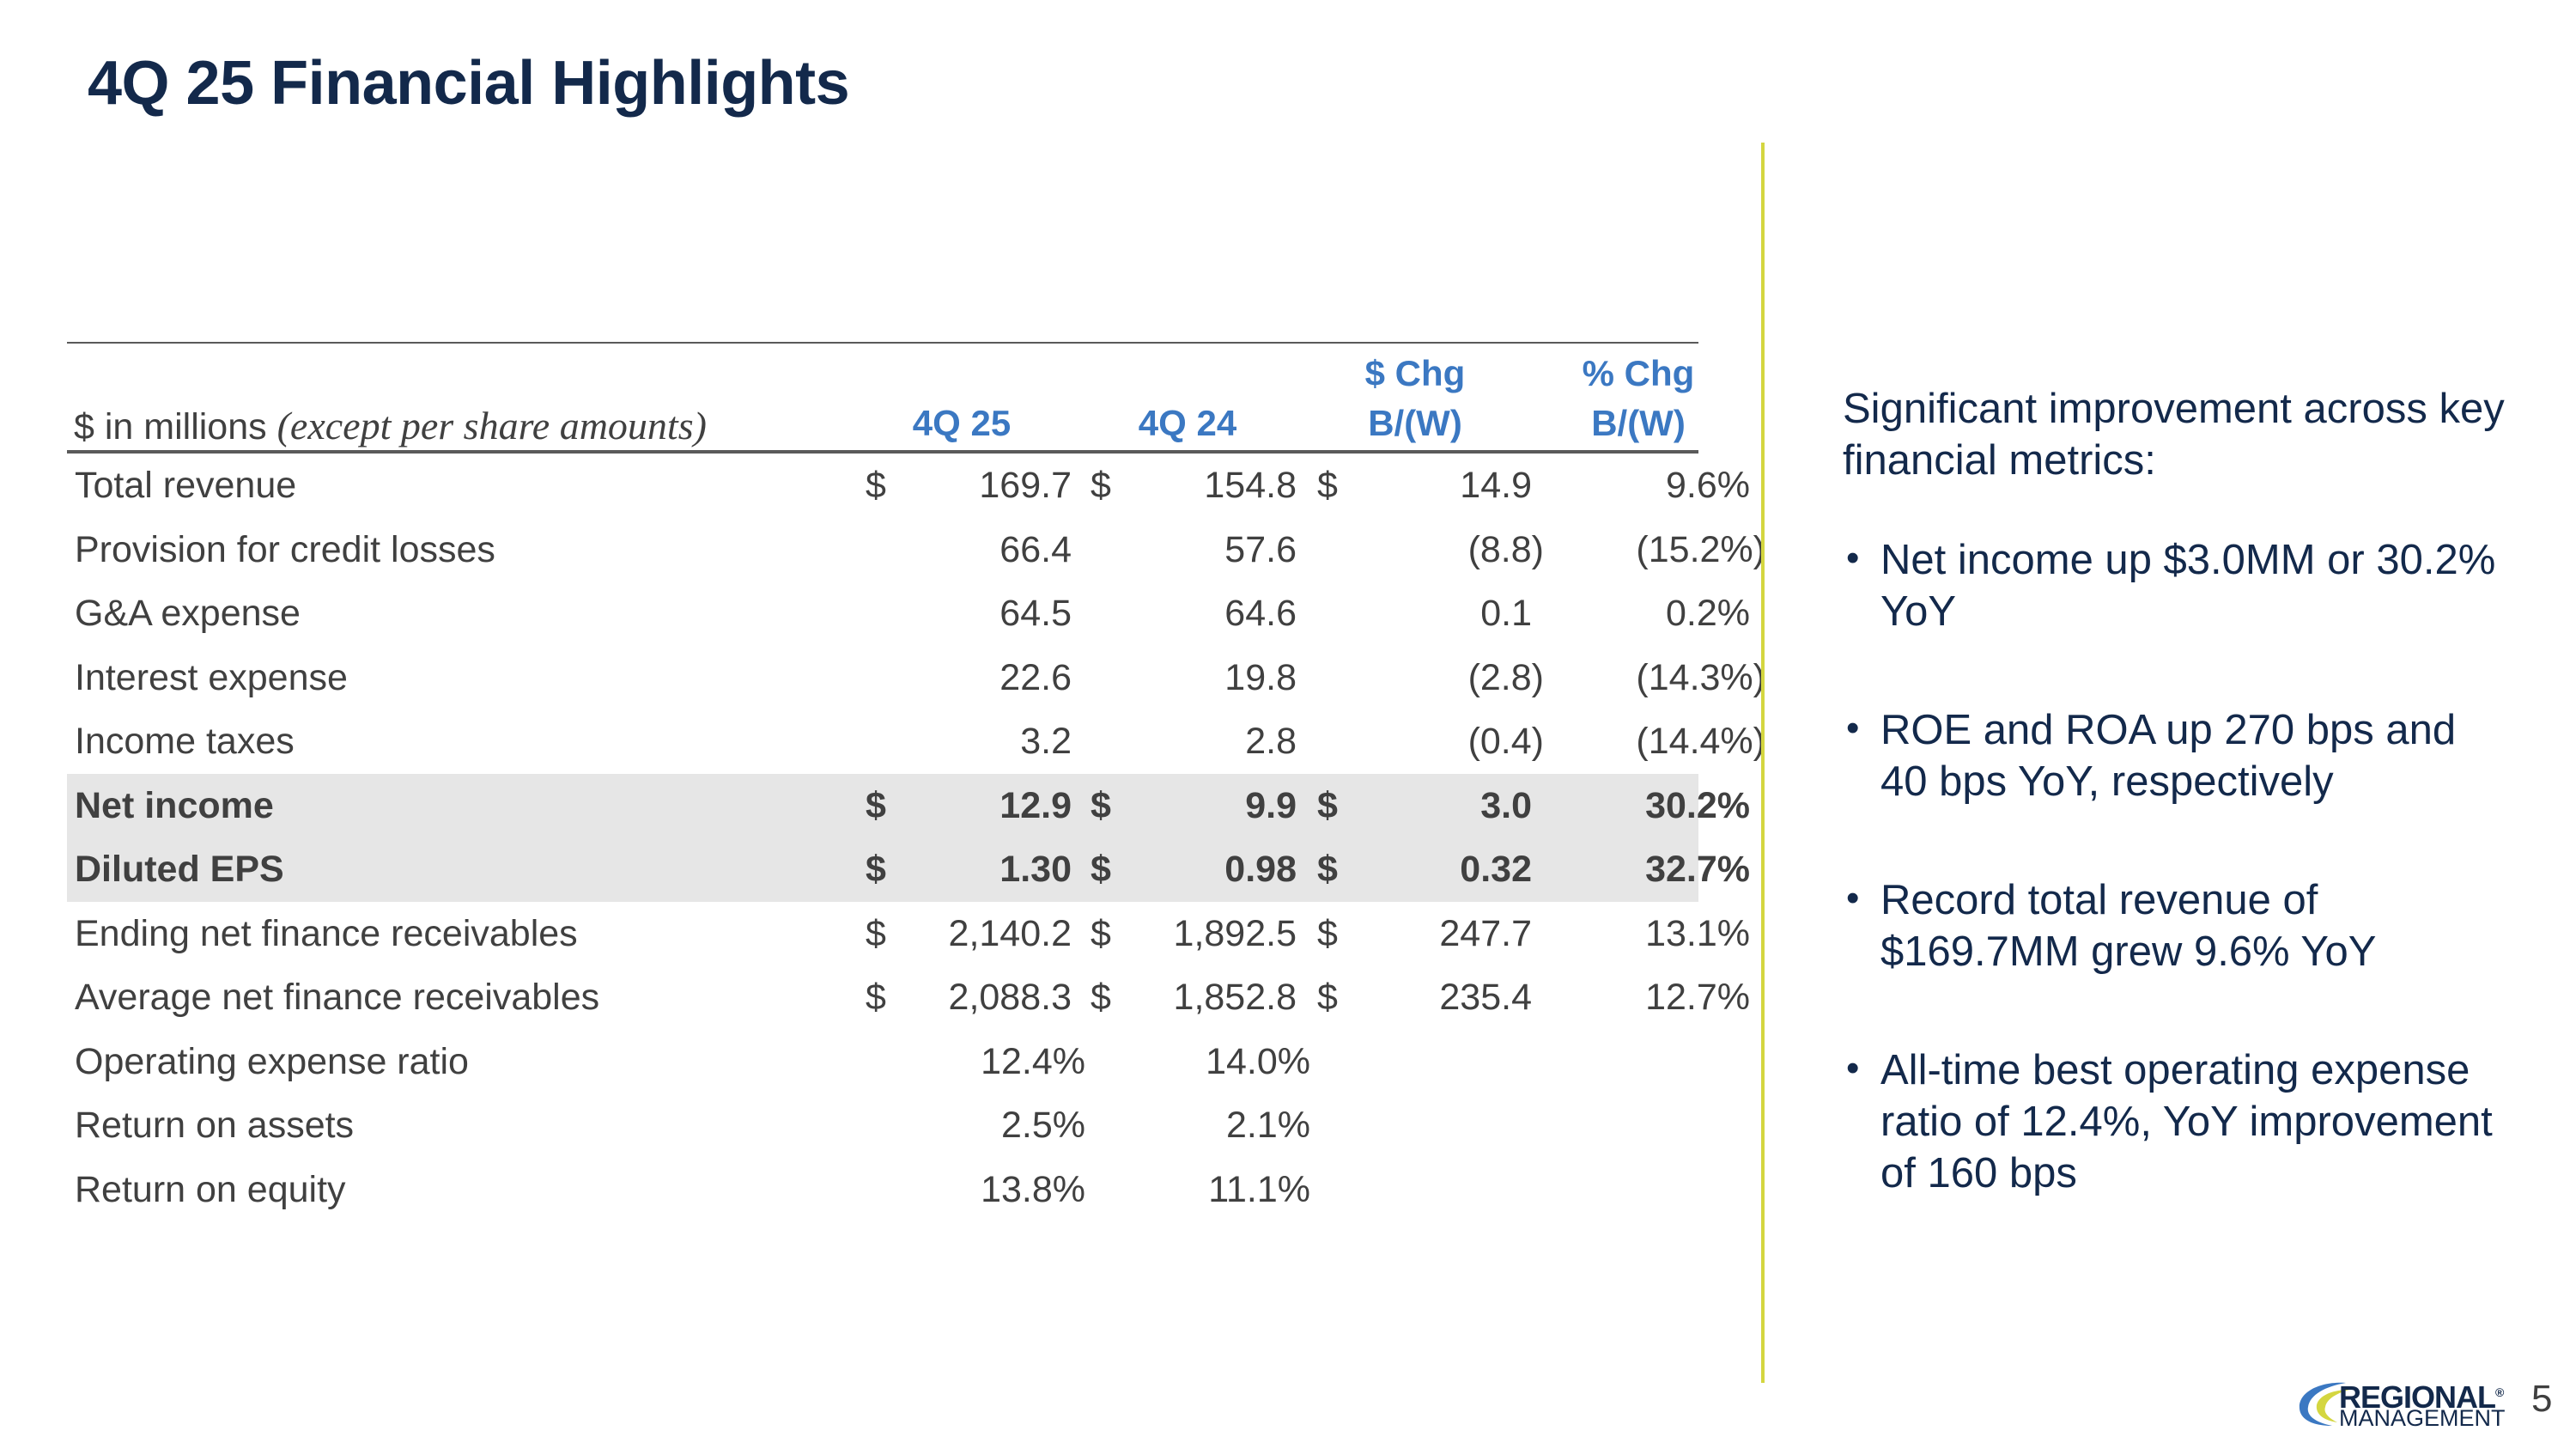 The width and height of the screenshot is (2576, 1449). Describe the element at coordinates (390, 425) in the screenshot. I see `units-label: $ in millions (except per share amounts)` at that location.